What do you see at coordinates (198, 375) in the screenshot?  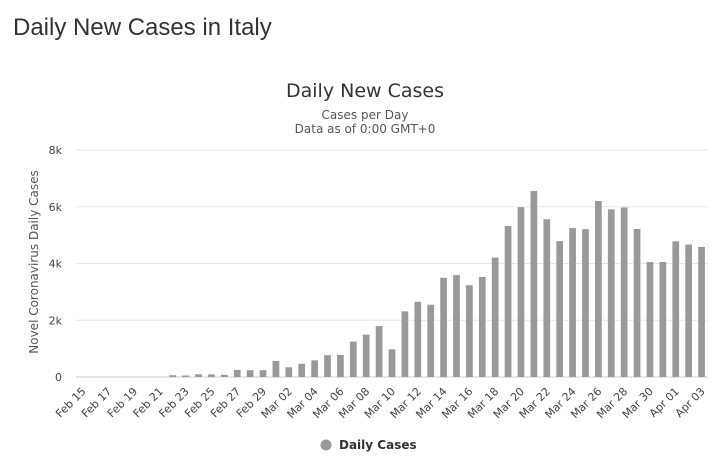 I see `bar: Feb 24: 97` at bounding box center [198, 375].